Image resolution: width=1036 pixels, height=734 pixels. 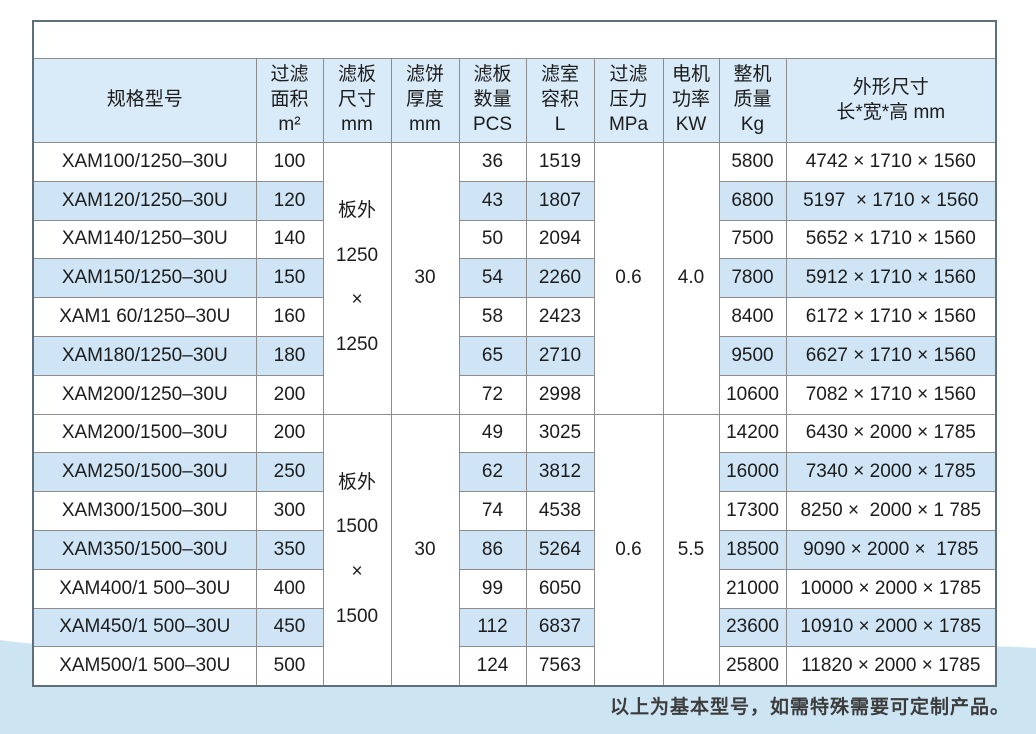 What do you see at coordinates (691, 550) in the screenshot?
I see `cell-motor-power: 5.5` at bounding box center [691, 550].